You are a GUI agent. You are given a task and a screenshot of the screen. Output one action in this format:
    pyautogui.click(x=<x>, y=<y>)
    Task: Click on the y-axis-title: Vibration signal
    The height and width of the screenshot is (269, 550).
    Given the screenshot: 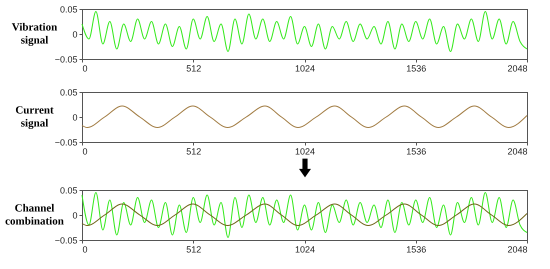 What is the action you would take?
    pyautogui.click(x=35, y=34)
    